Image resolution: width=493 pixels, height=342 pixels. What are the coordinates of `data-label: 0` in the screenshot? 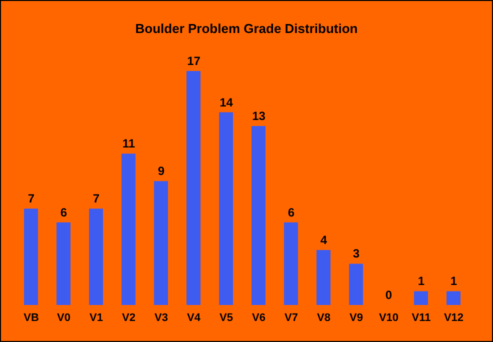 It's located at (388, 295).